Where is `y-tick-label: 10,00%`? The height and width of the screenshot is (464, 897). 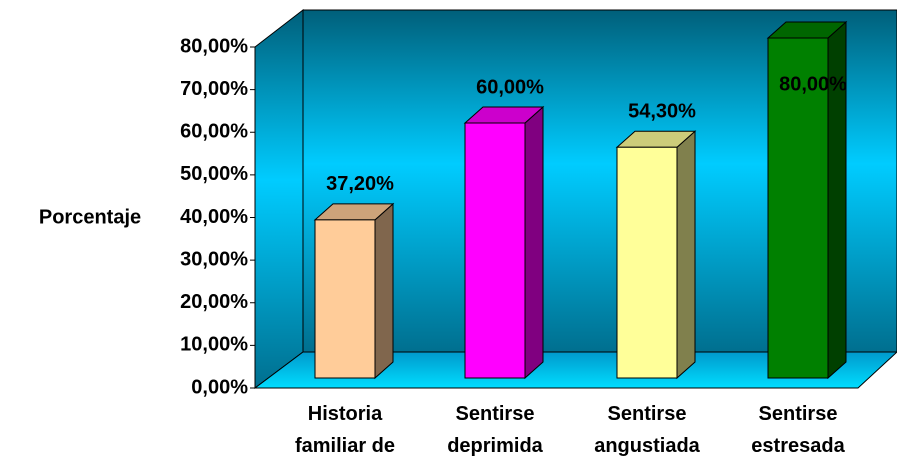 y-tick-label: 10,00% is located at coordinates (214, 345).